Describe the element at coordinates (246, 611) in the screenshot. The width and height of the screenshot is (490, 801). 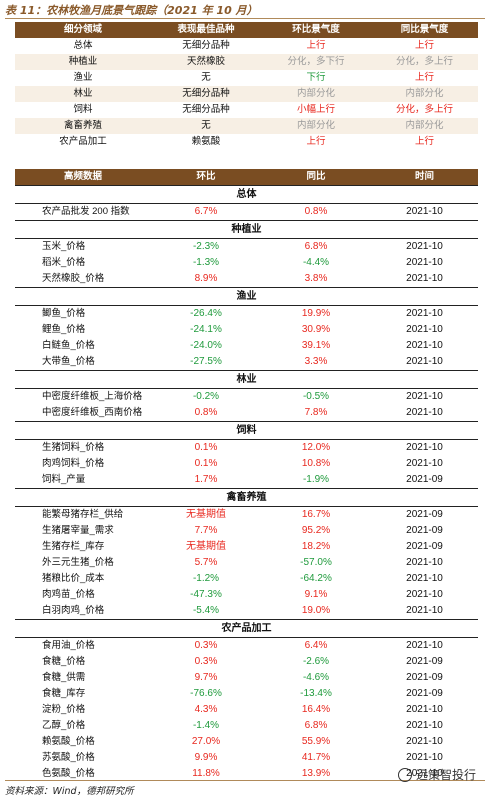
I see `table-row: 白羽肉鸡_价格 -5.4% 19.0% 2021-10` at that location.